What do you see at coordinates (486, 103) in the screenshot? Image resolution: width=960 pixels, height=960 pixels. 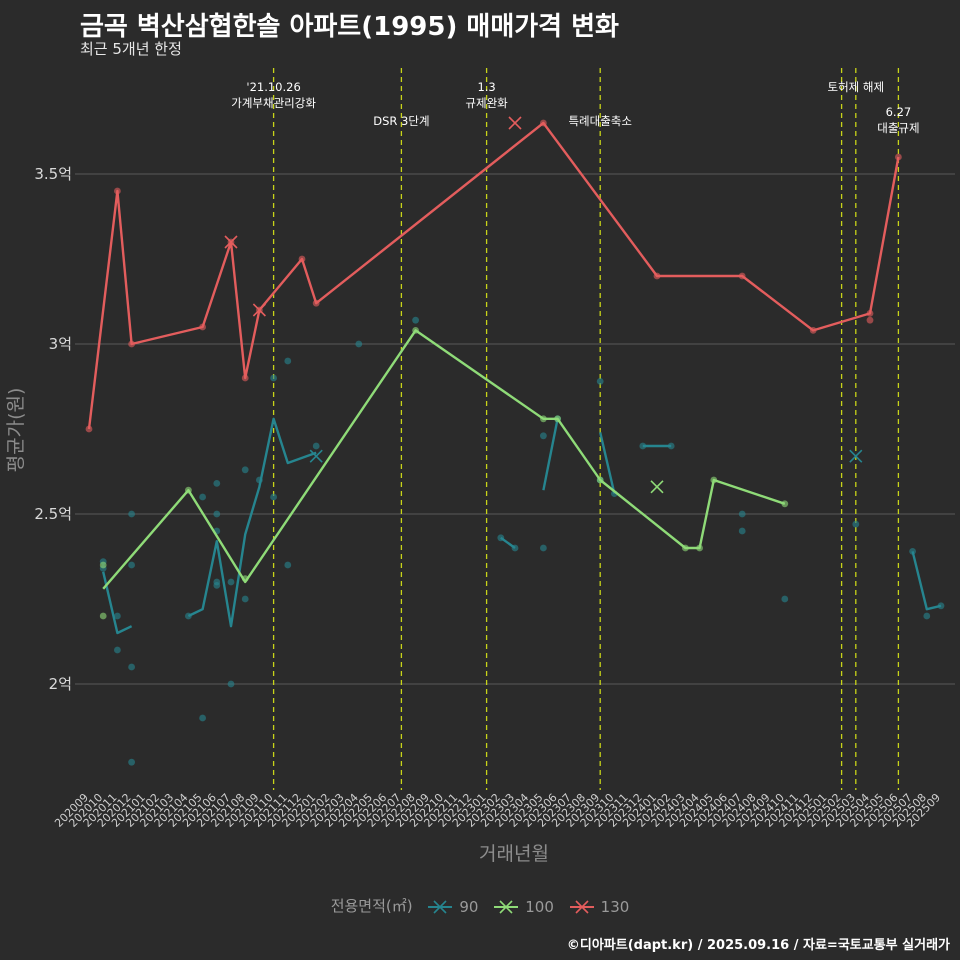 I see `event-label: 규제완화` at bounding box center [486, 103].